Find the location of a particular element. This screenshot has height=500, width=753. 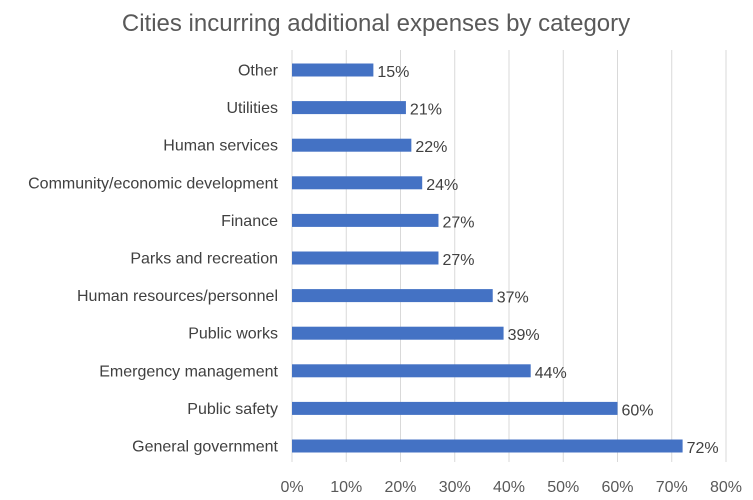

category-label: Utilities is located at coordinates (252, 108).